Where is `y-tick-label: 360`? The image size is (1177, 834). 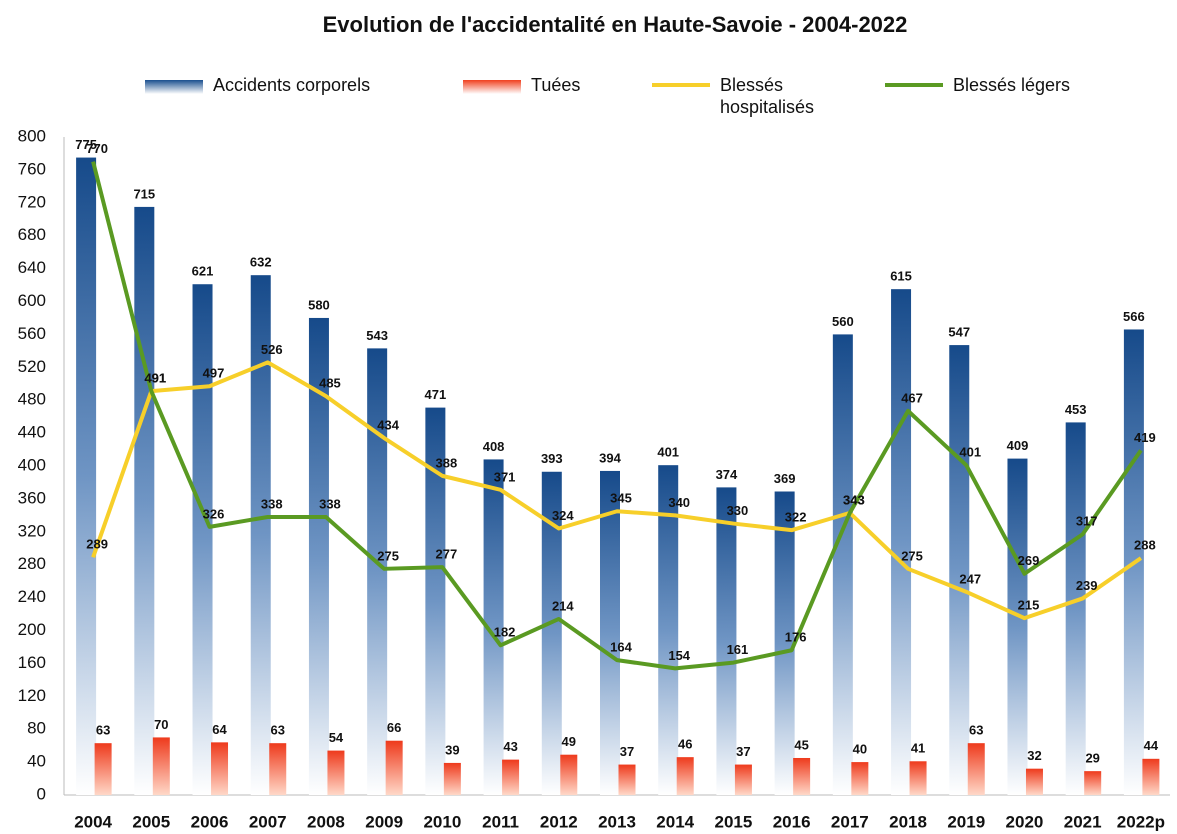
y-tick-label: 360 is located at coordinates (32, 497).